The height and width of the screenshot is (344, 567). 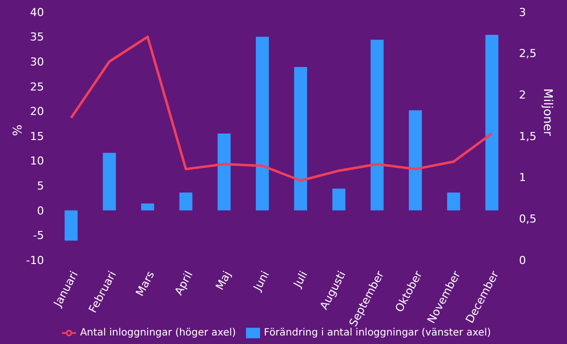 I want to click on y-tick-label: 25, so click(x=37, y=87).